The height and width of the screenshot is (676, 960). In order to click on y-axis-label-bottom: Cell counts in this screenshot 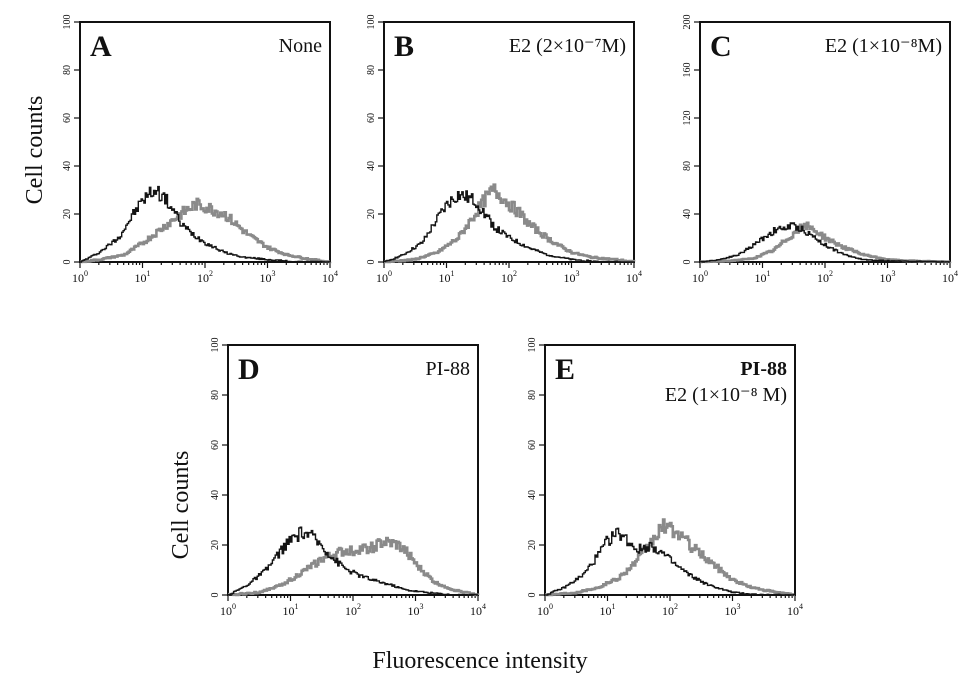, I will do `click(181, 505)`.